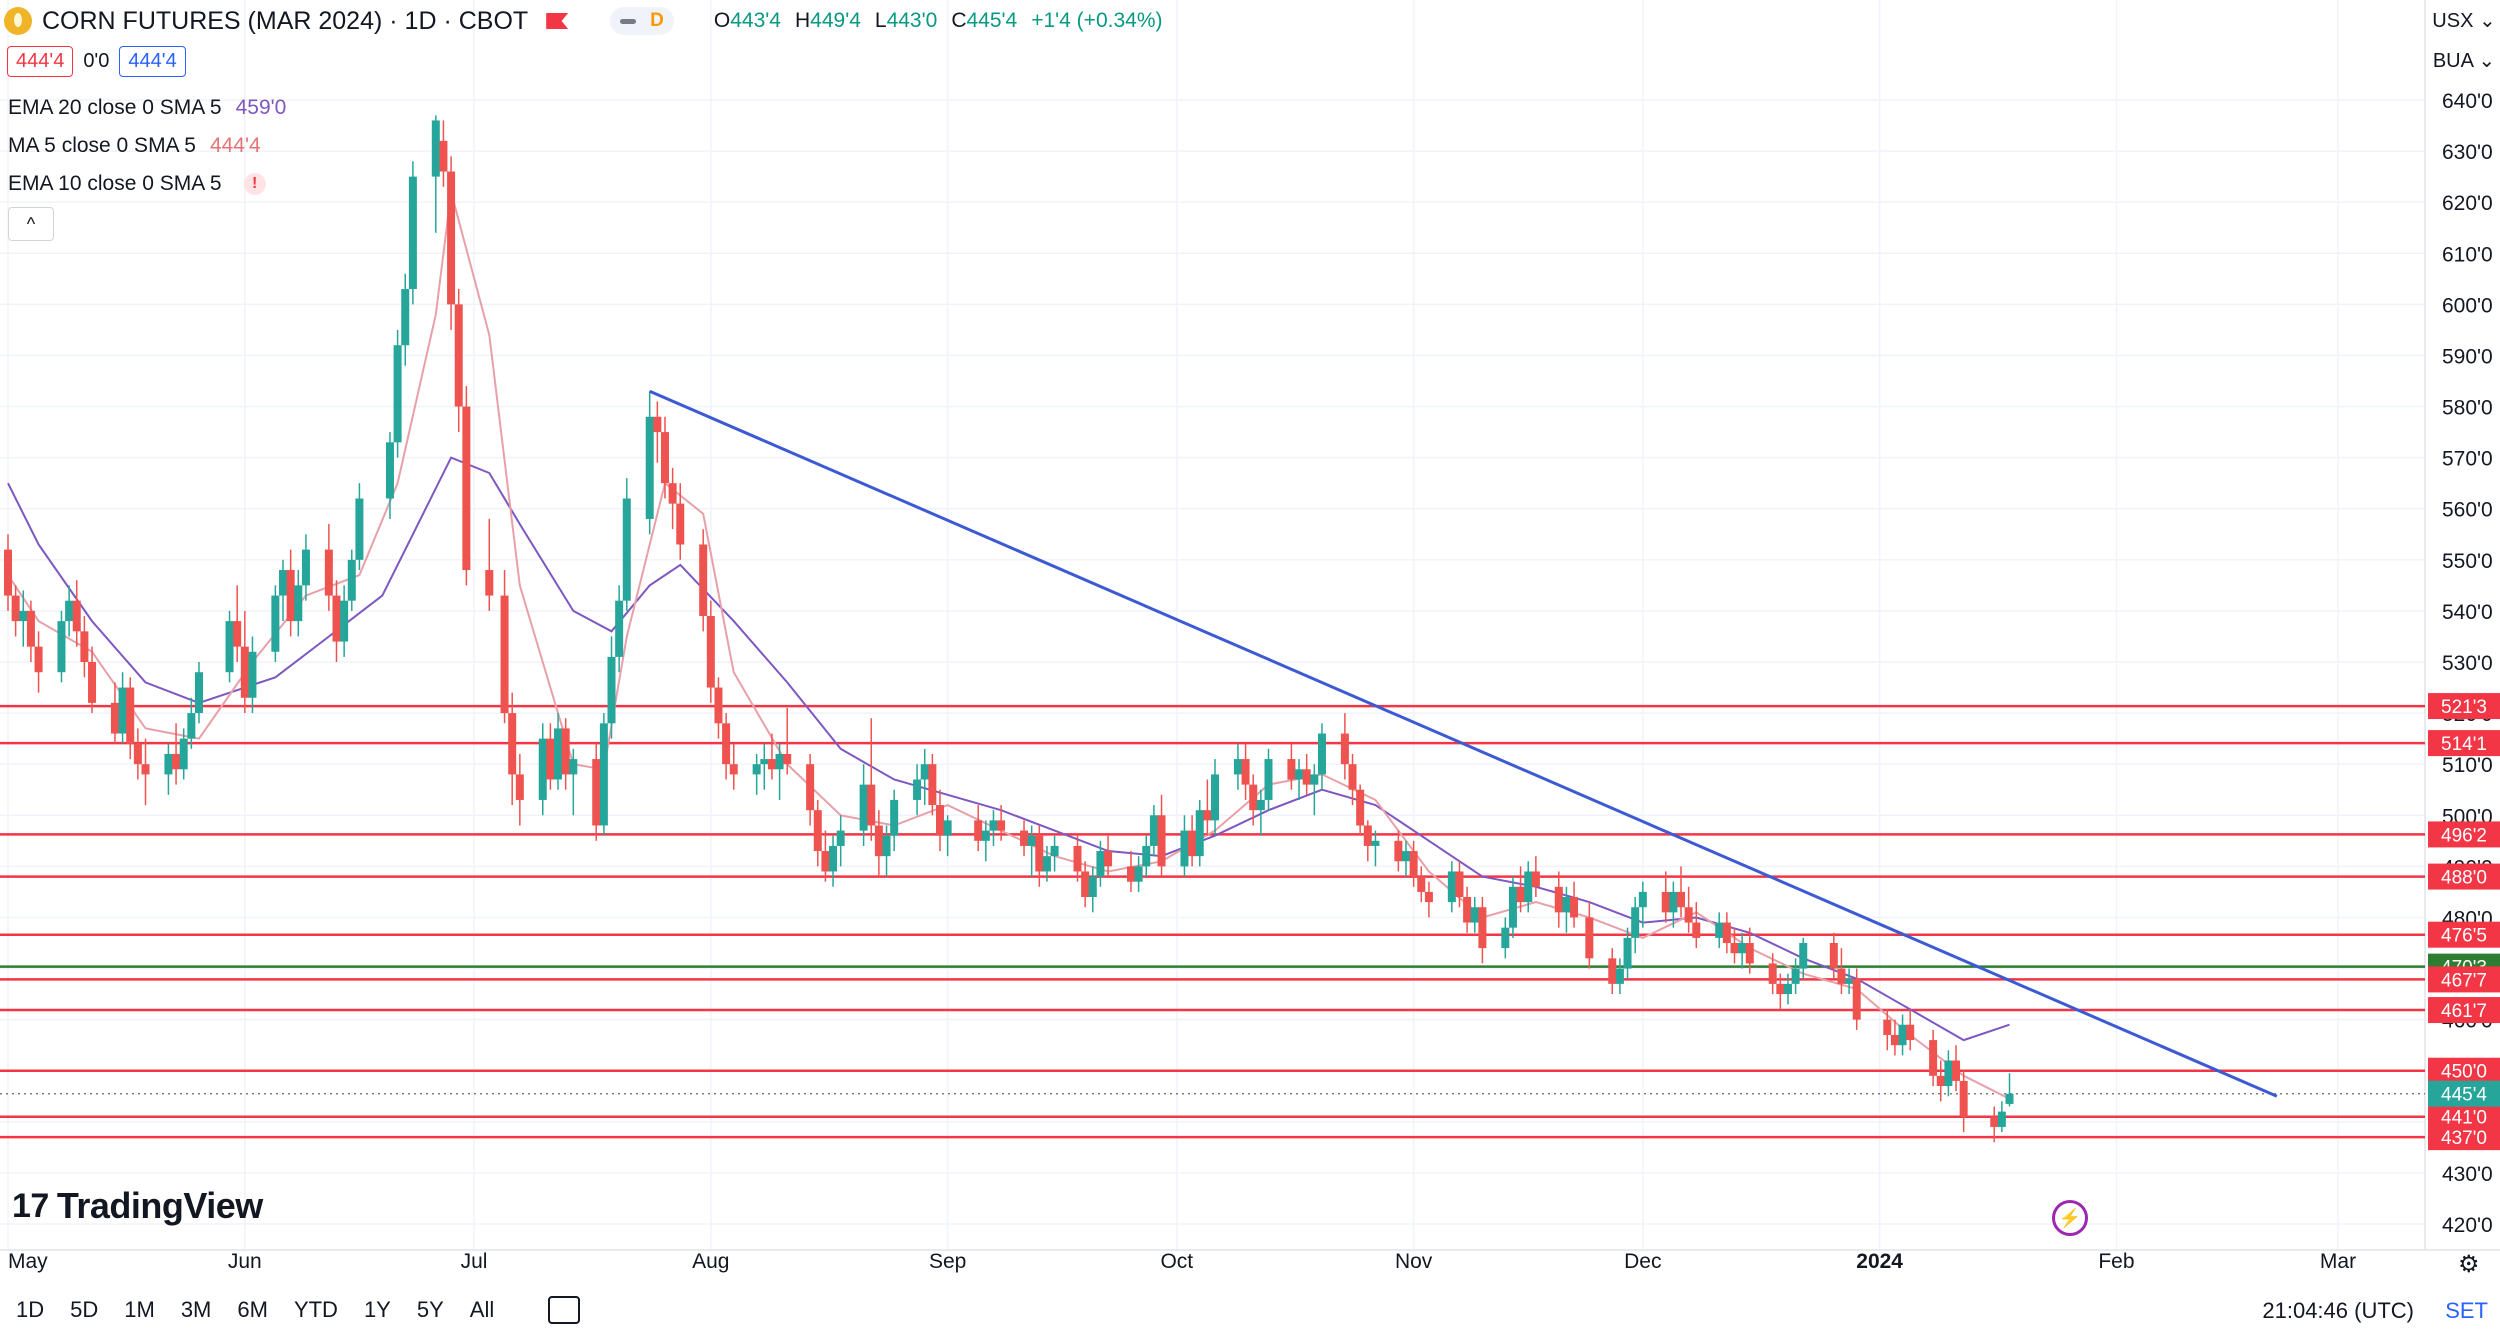  Describe the element at coordinates (564, 1309) in the screenshot. I see `goto-date-icon` at that location.